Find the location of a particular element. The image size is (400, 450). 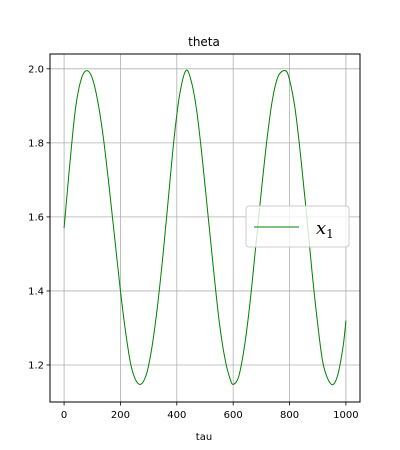

x-tick-label: 200 is located at coordinates (120, 415).